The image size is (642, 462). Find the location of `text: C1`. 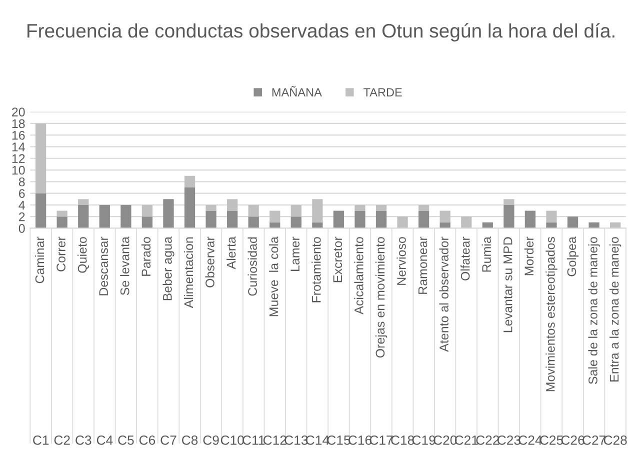

text: C1 is located at coordinates (41, 440).